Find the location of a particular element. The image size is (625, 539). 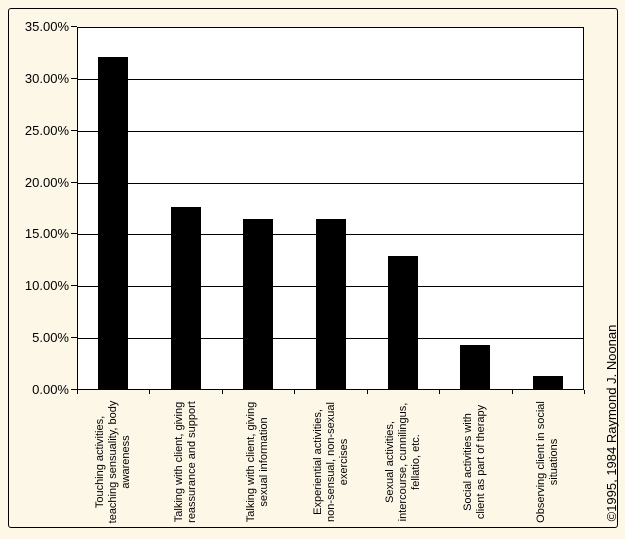

y-axis-tick-label: 15.00% is located at coordinates (46, 233).